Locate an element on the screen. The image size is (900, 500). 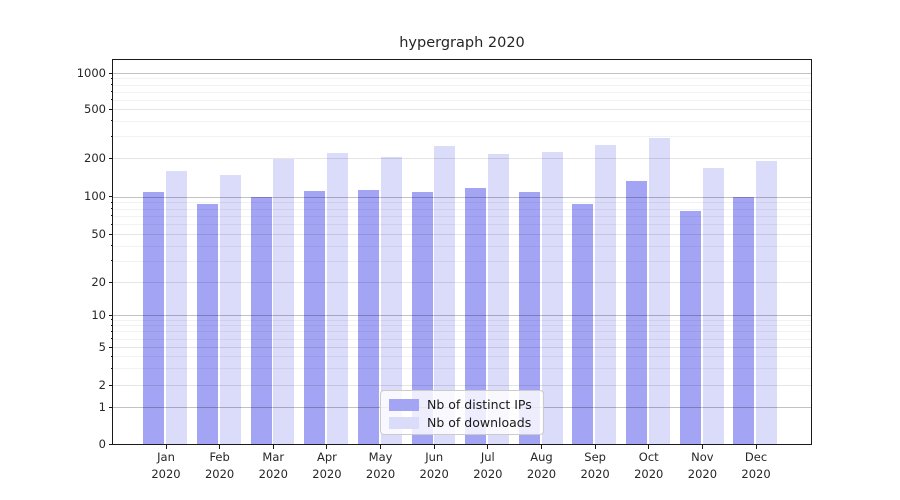
x-tick-sep is located at coordinates (595, 447).